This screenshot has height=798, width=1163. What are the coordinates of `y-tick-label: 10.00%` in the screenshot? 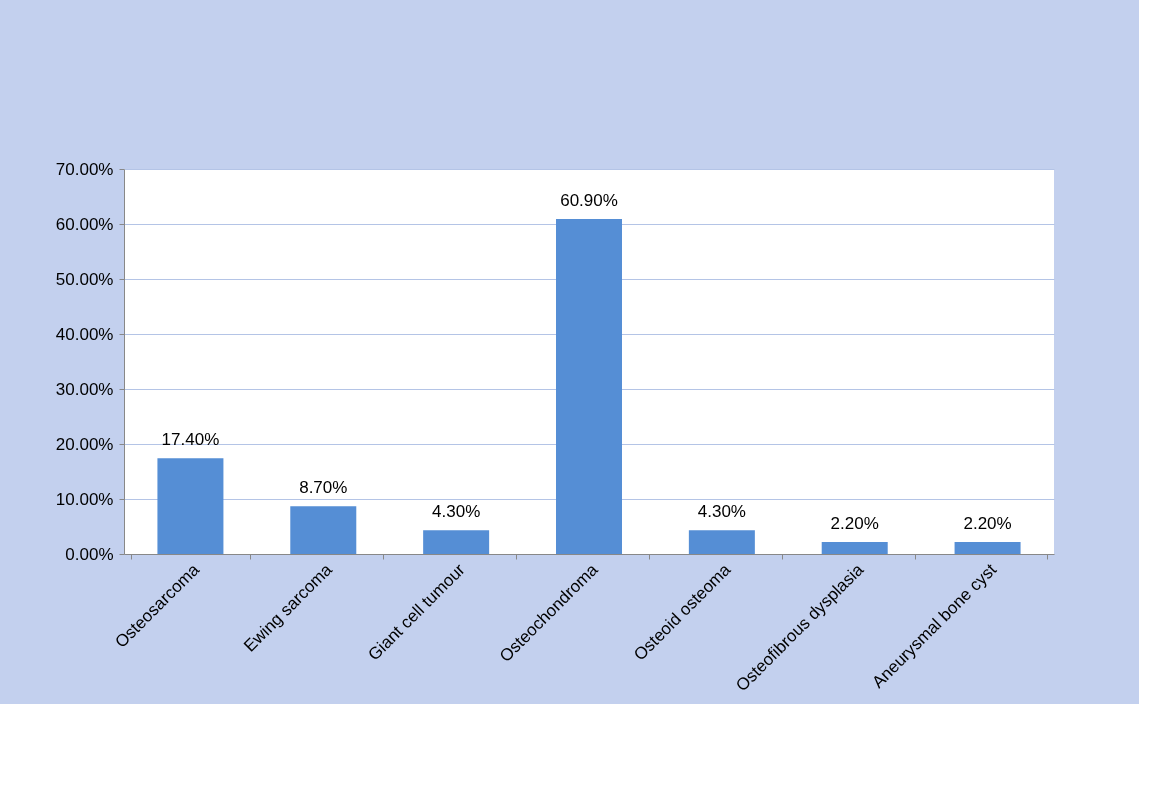 It's located at (84, 499).